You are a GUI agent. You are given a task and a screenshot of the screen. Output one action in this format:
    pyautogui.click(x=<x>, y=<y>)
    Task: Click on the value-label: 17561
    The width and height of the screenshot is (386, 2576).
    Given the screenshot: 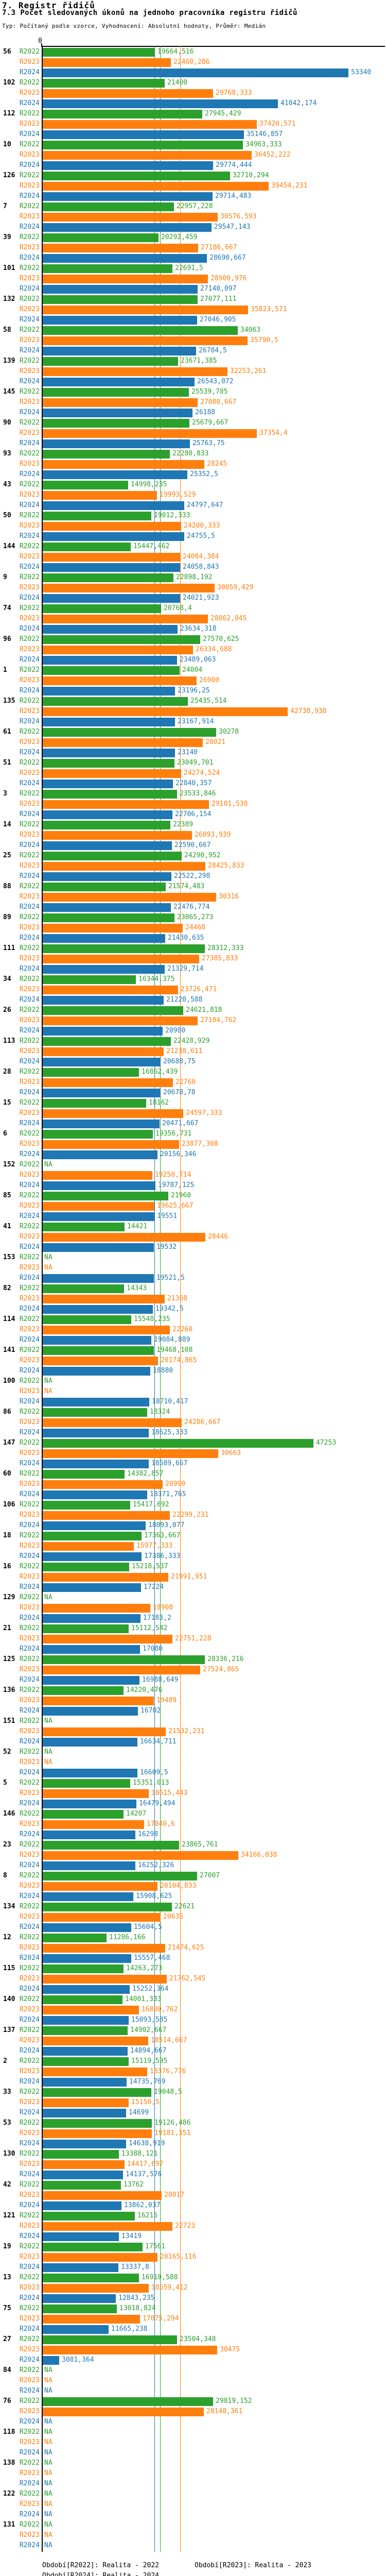 What is the action you would take?
    pyautogui.click(x=156, y=2246)
    